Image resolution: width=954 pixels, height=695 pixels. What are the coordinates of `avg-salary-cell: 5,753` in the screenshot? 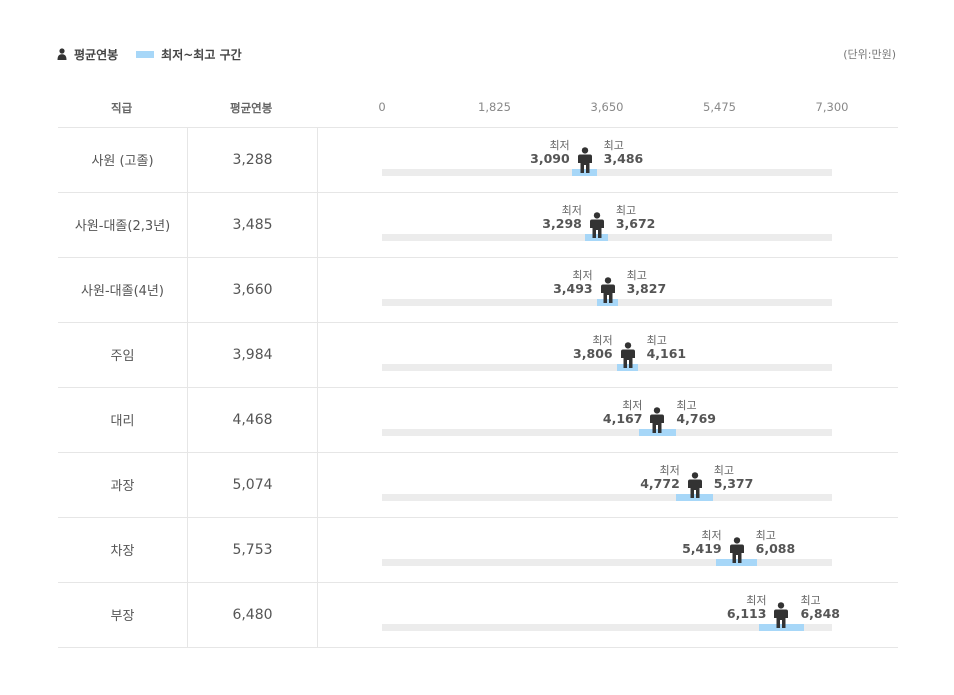 It's located at (252, 549).